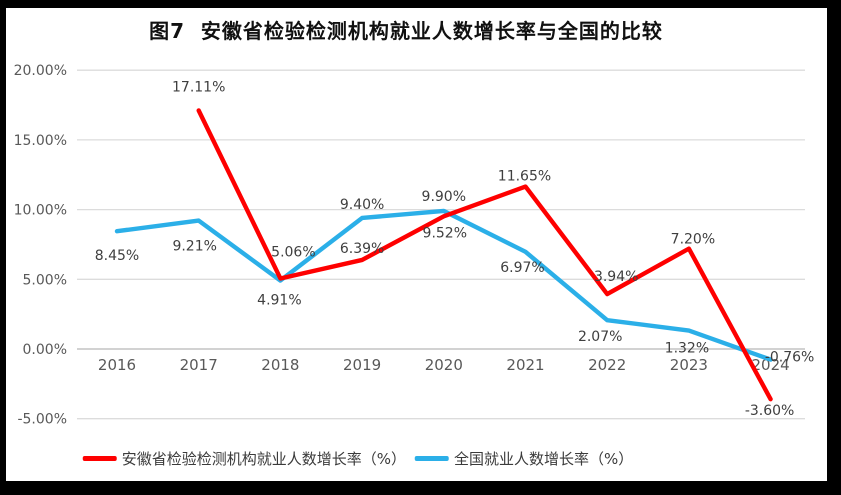 This screenshot has width=841, height=495. Describe the element at coordinates (279, 301) in the screenshot. I see `data-label: 4.91%` at that location.